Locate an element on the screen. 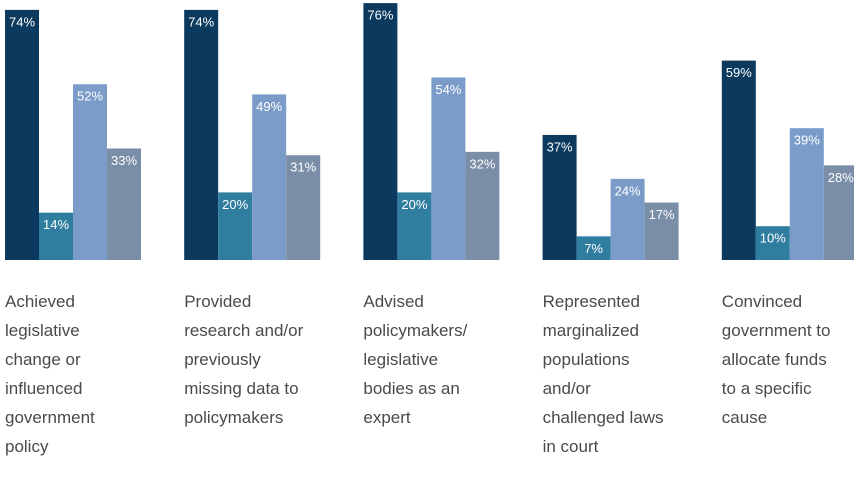 This screenshot has width=854, height=488. value-label: 39% is located at coordinates (807, 140).